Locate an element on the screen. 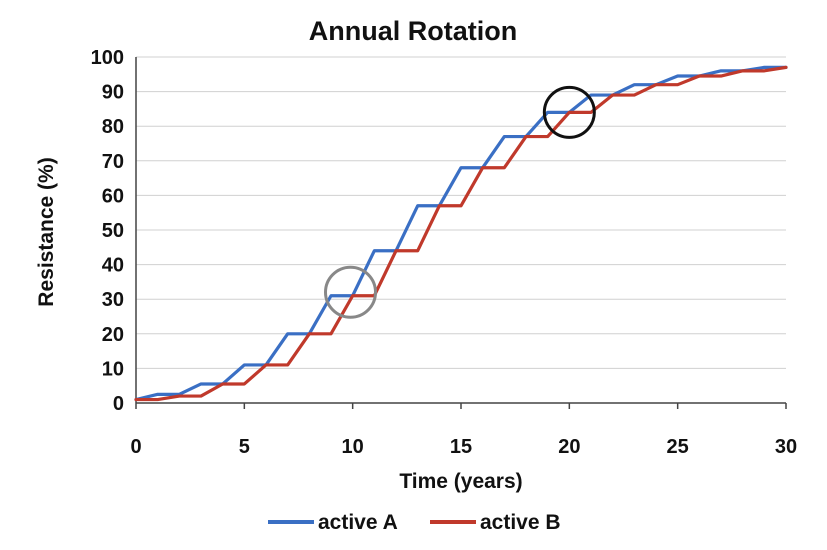 Image resolution: width=827 pixels, height=550 pixels. legend-item: active A is located at coordinates (333, 522).